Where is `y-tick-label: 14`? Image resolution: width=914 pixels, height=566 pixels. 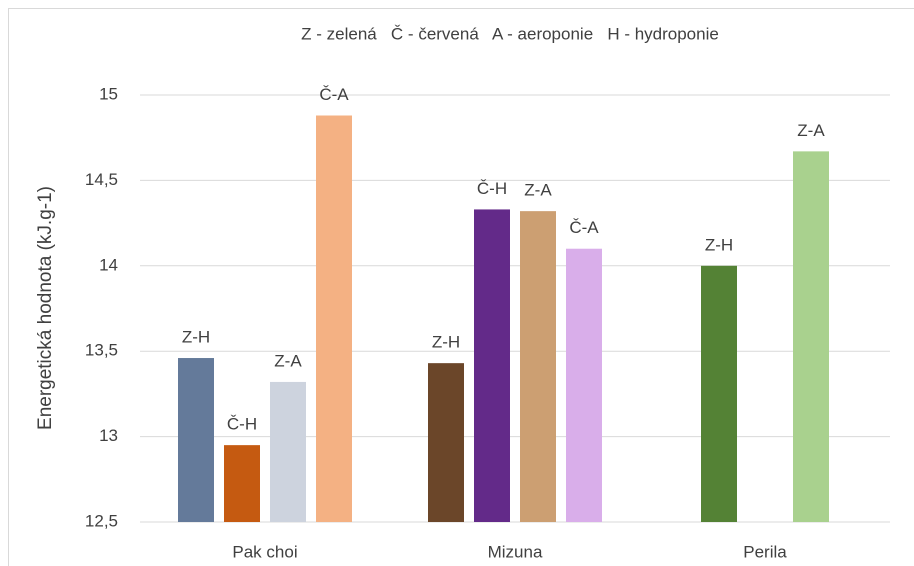
y-tick-label: 14 is located at coordinates (108, 264).